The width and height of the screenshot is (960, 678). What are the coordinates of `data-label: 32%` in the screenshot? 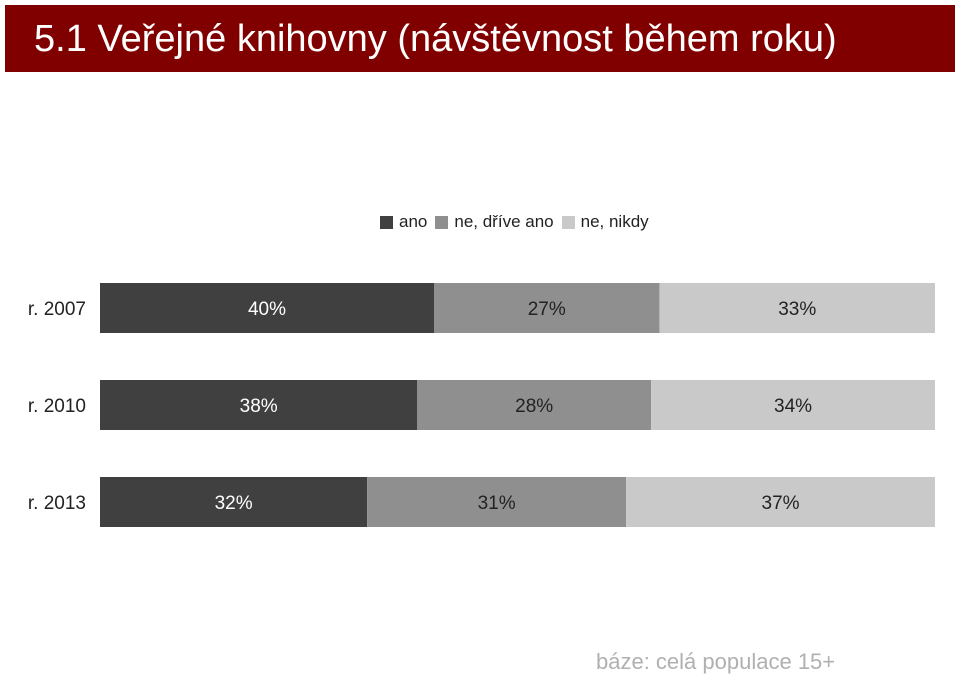 It's located at (234, 503).